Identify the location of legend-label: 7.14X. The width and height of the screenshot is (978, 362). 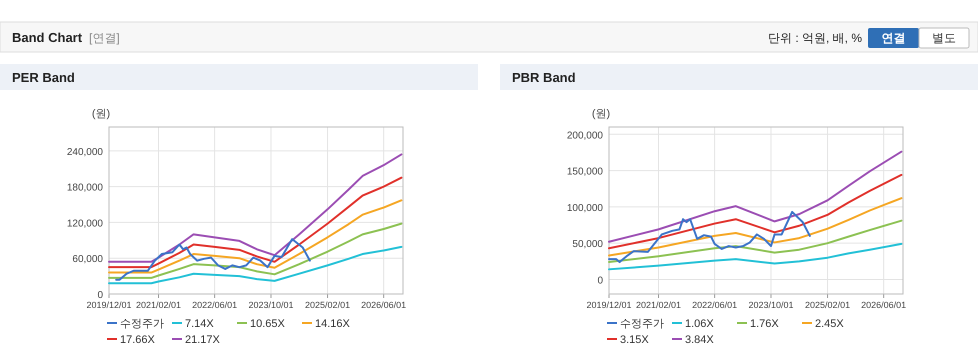
(199, 324).